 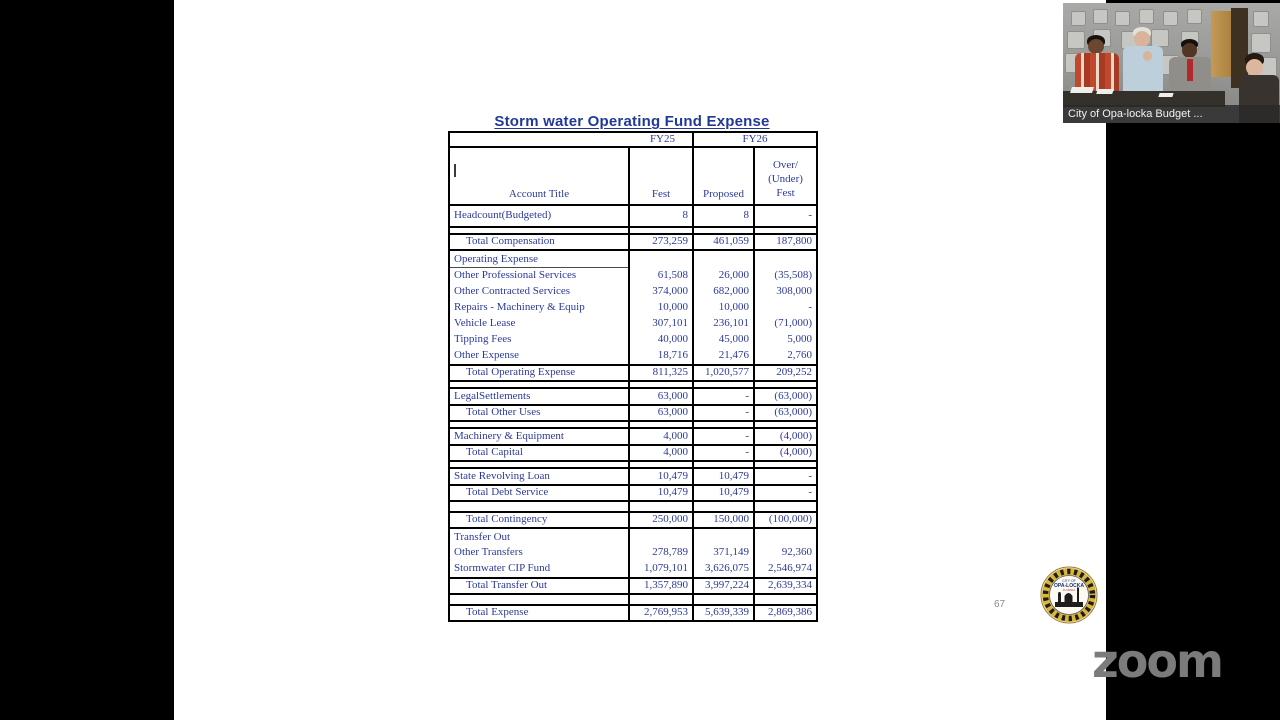 I want to click on row-value: 2,760, so click(x=785, y=356).